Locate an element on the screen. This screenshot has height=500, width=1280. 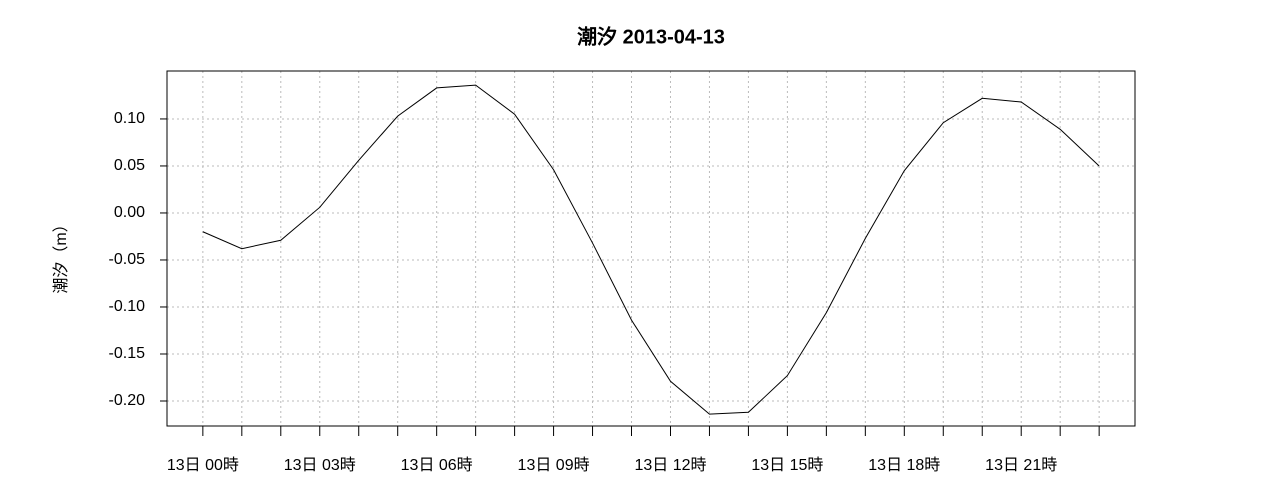
x-tick-label: 13日 03時 is located at coordinates (320, 465).